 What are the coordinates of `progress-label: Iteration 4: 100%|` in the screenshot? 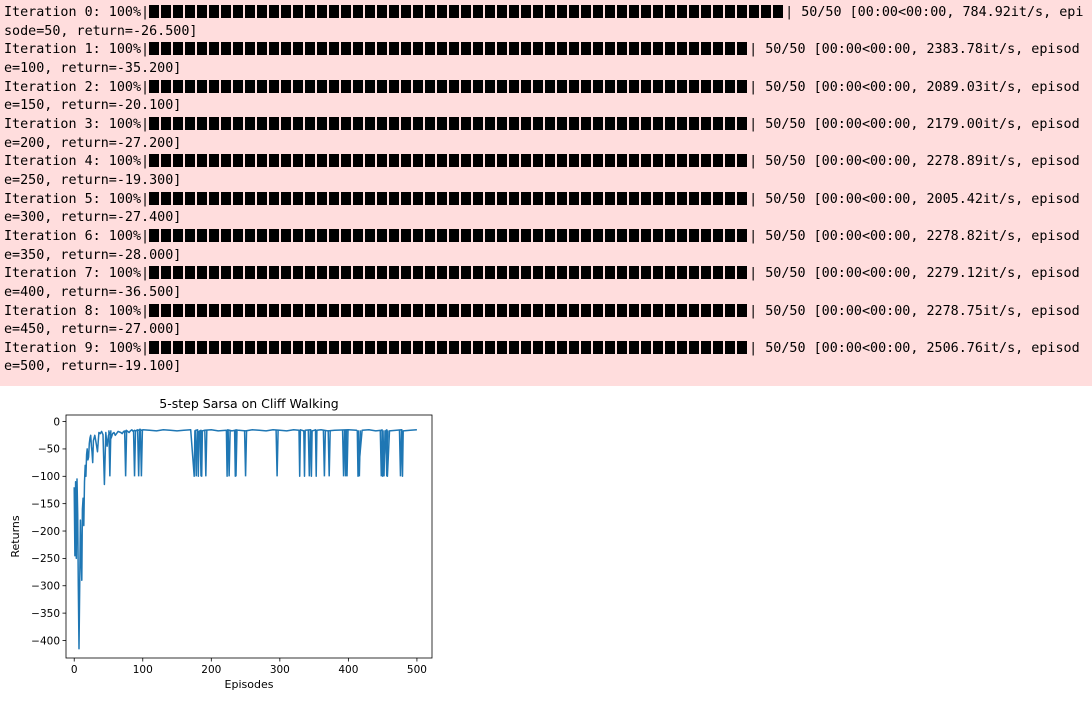 It's located at (77, 162).